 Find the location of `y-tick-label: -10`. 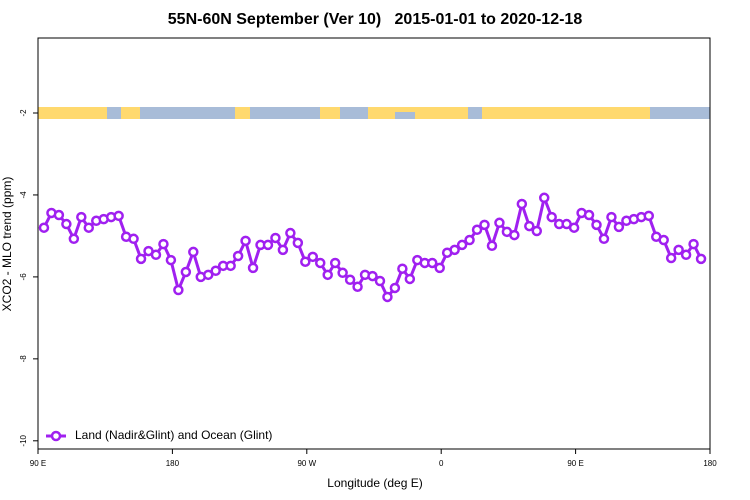

y-tick-label: -10 is located at coordinates (23, 440).